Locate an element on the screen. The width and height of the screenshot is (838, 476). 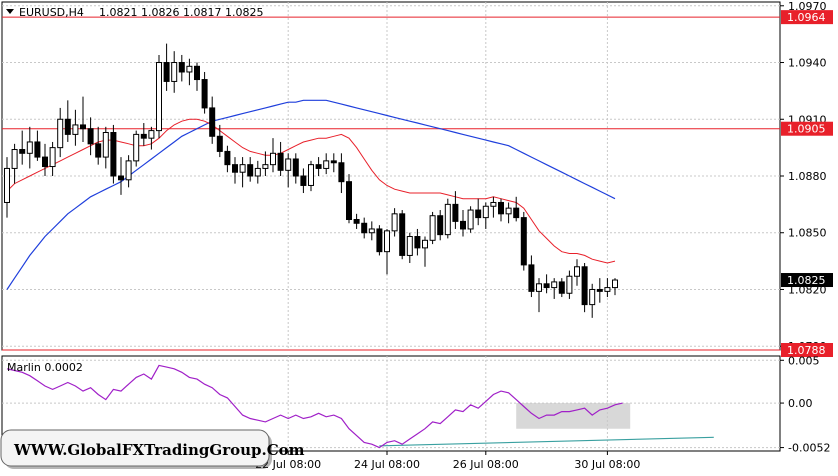
watermark: WWW.GlobalFXTradingGroup.Com is located at coordinates (152, 449).